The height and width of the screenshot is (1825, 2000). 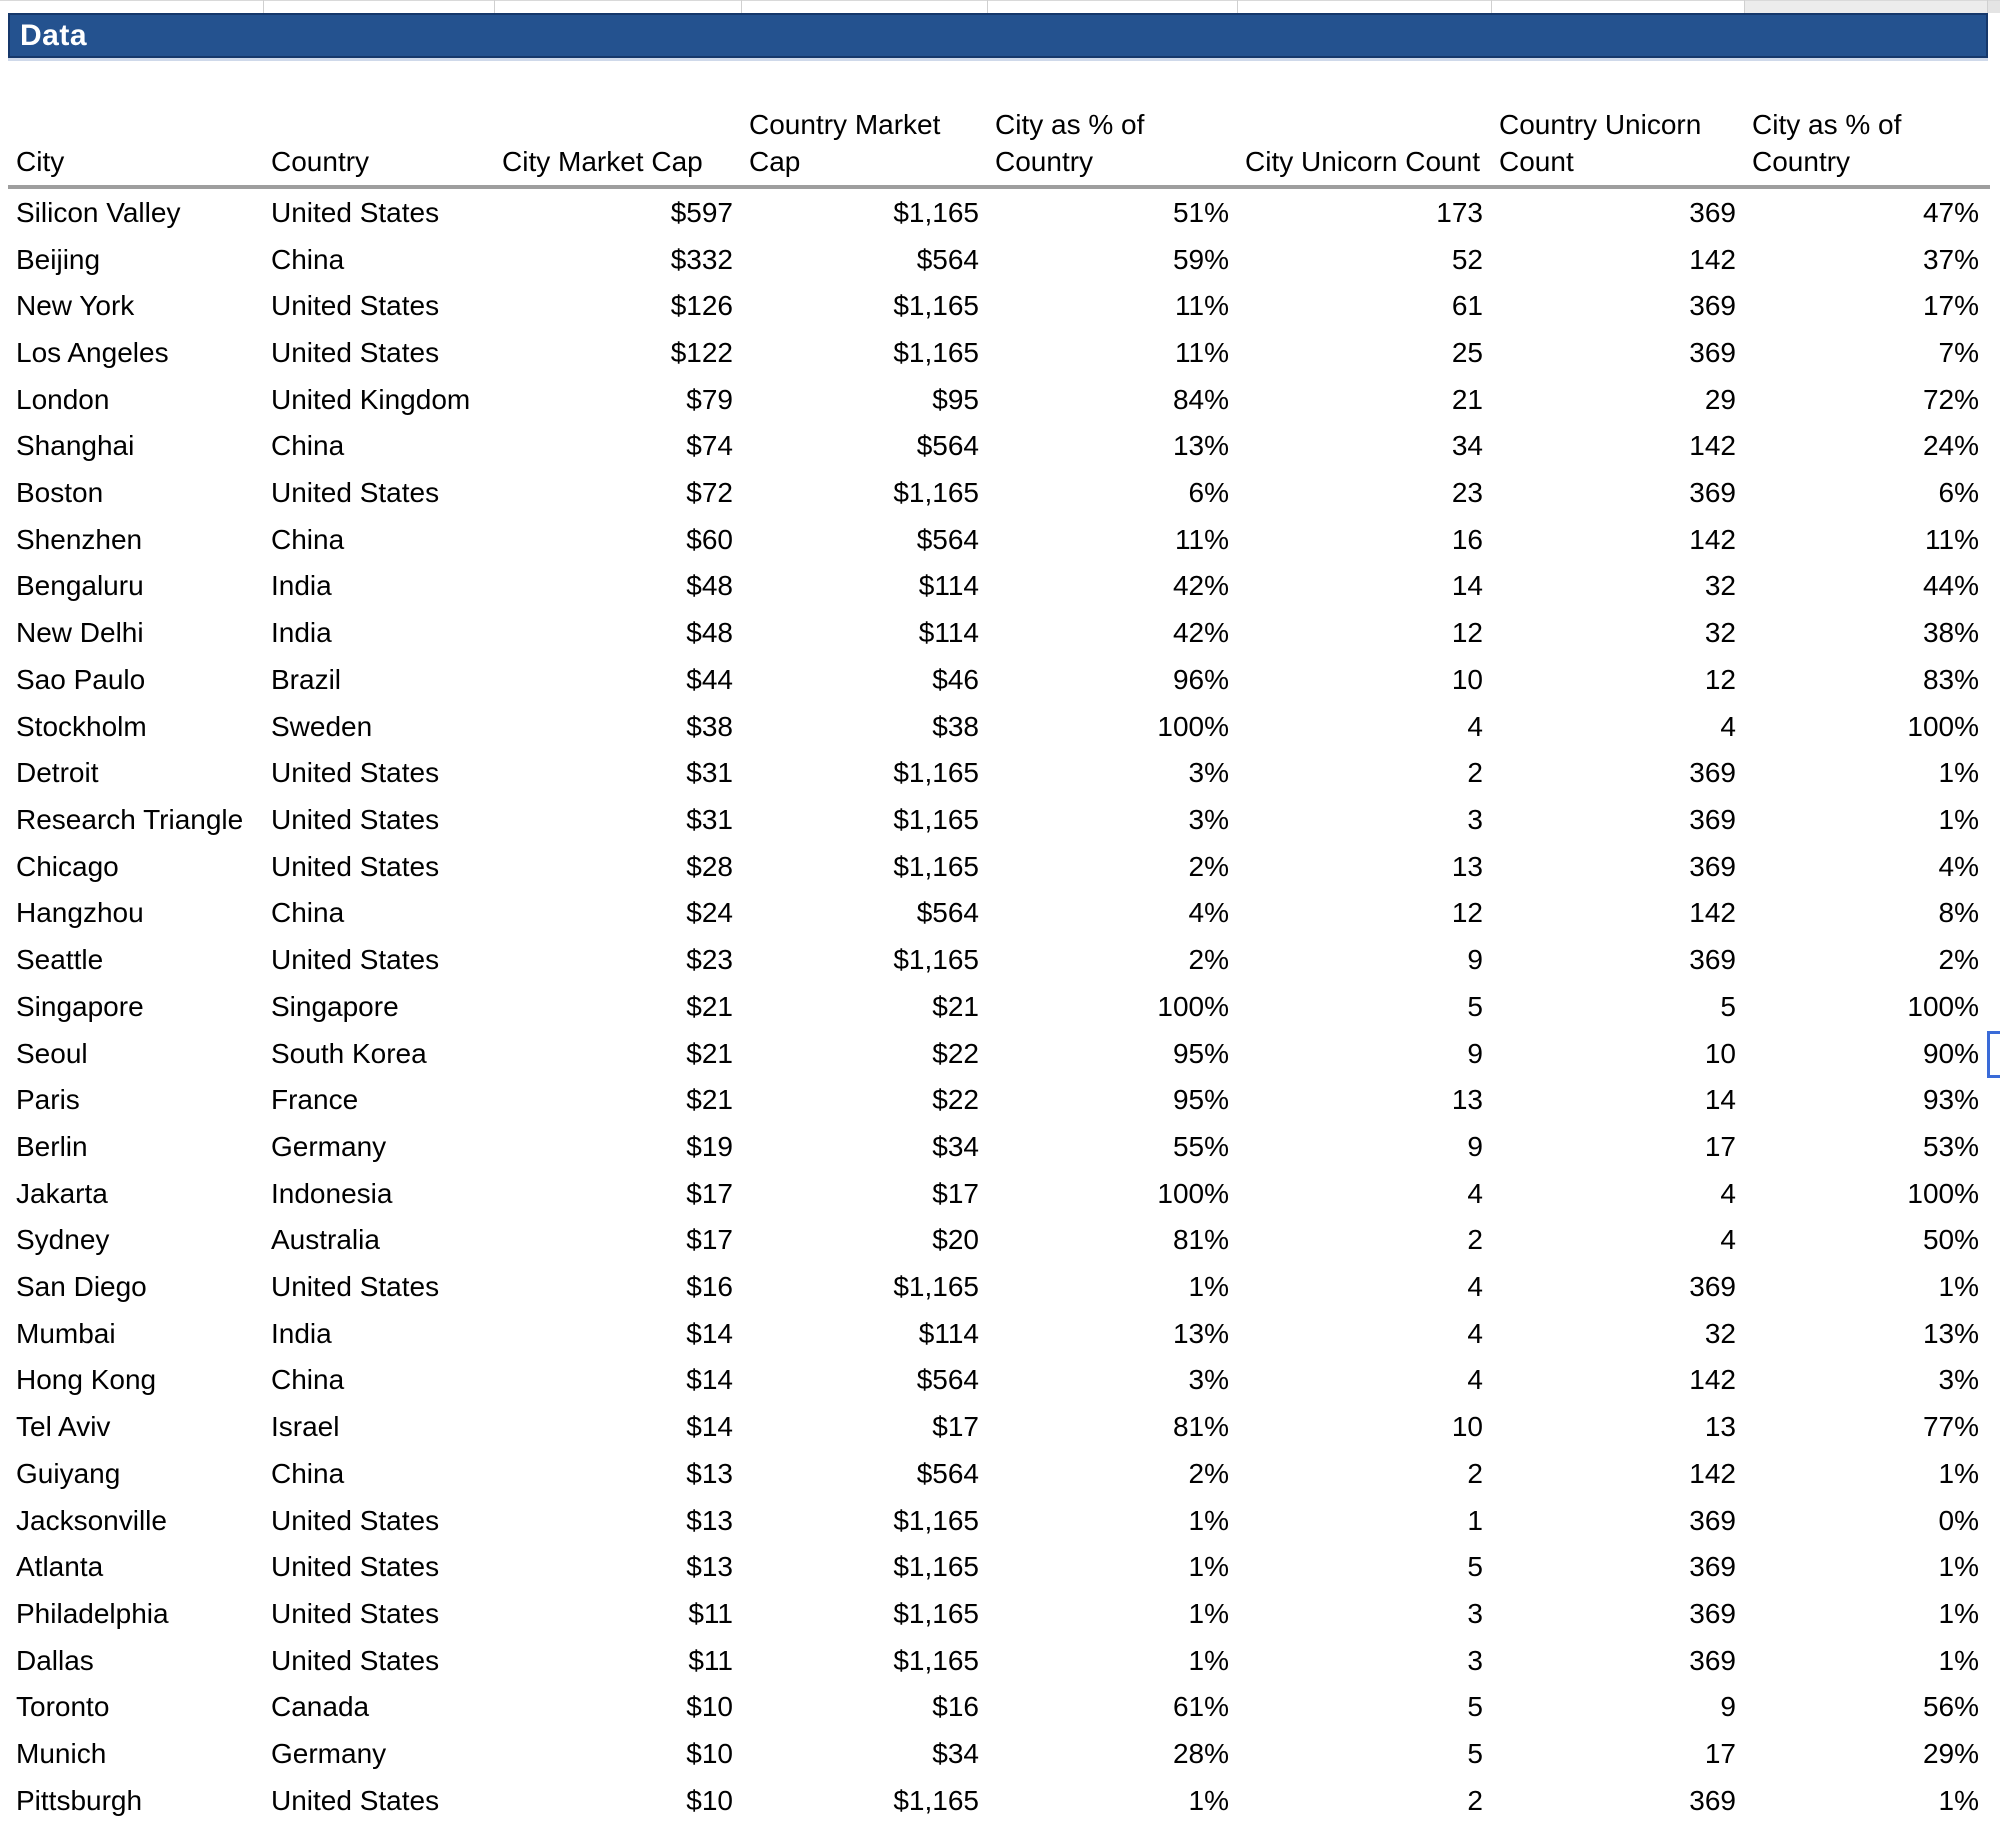 What do you see at coordinates (1208, 493) in the screenshot?
I see `cell-city-pct-of-country: 6%` at bounding box center [1208, 493].